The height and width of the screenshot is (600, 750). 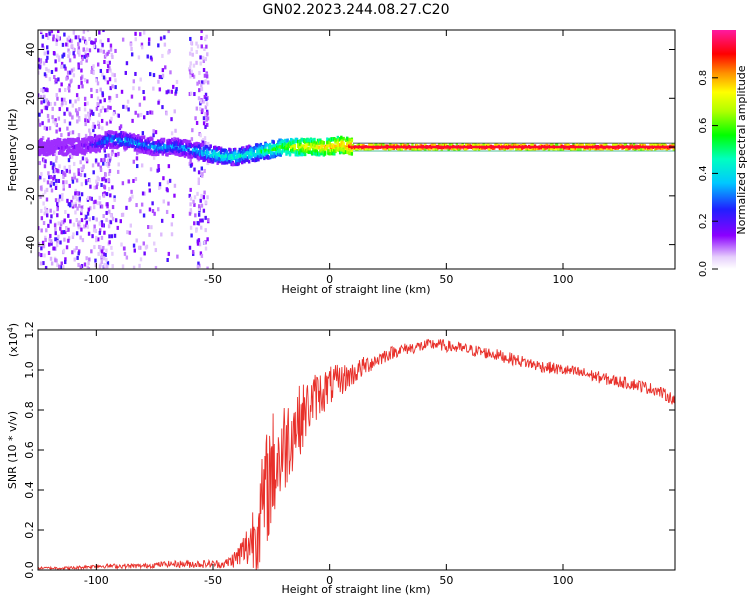 I want to click on snr-ytick-label: 0.0, so click(x=29, y=570).